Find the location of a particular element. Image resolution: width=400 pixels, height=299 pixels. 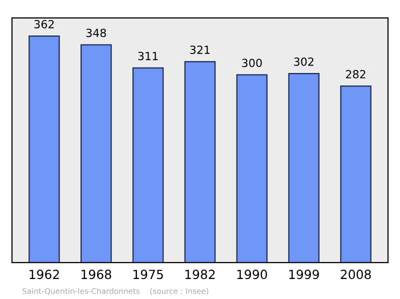

data-label: 282 is located at coordinates (356, 74).